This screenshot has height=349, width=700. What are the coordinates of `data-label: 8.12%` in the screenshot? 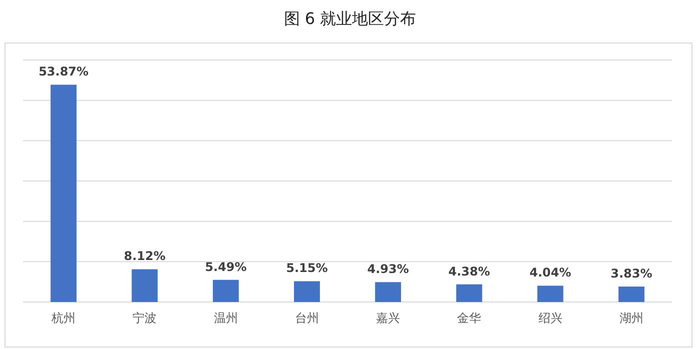 It's located at (145, 256).